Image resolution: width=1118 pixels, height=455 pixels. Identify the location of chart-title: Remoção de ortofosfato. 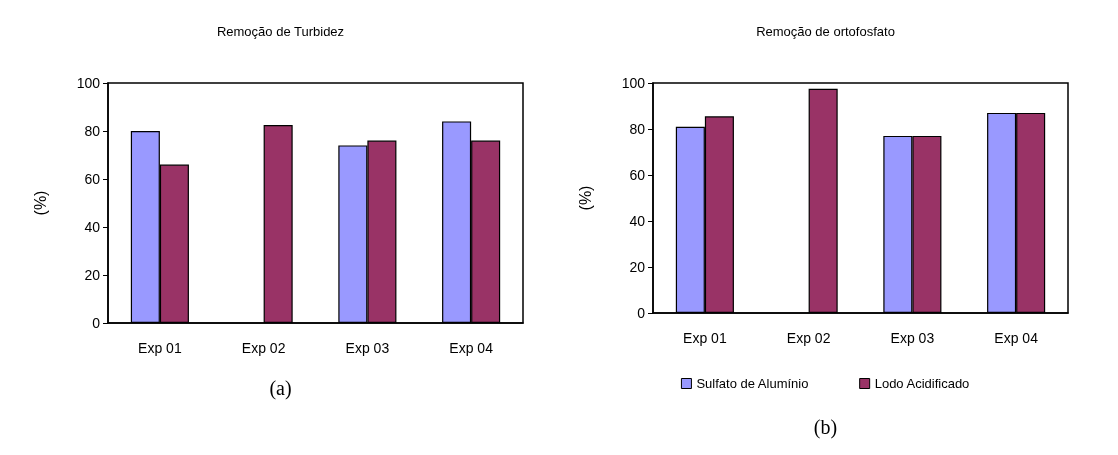
(825, 31).